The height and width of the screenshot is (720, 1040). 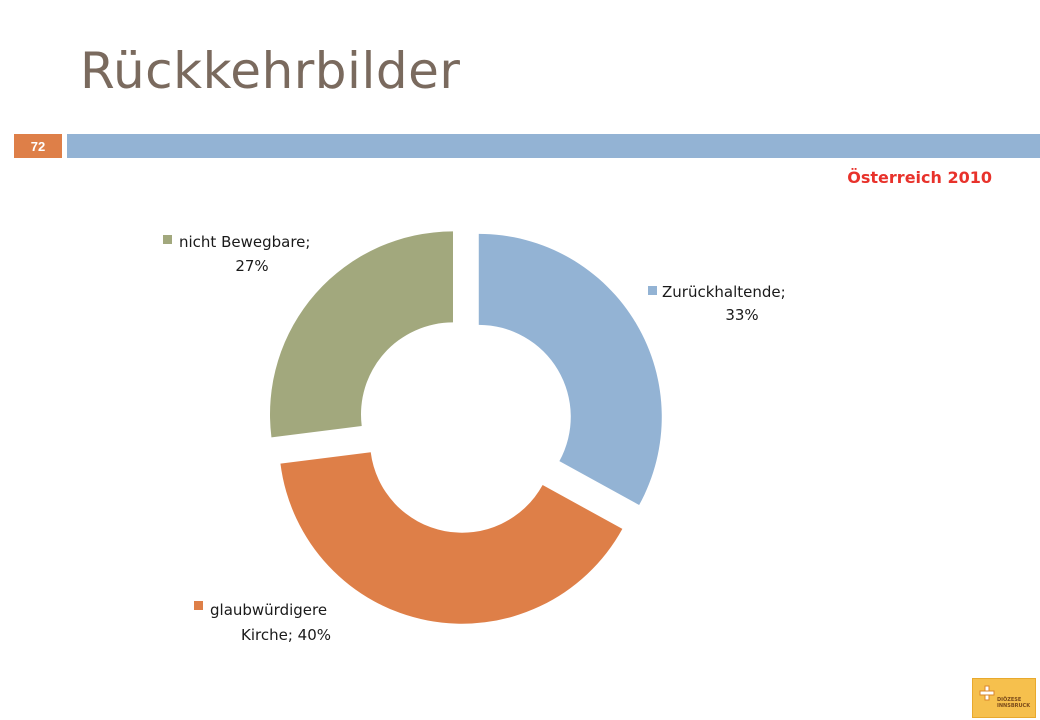 I want to click on slide-number: 72, so click(x=38, y=146).